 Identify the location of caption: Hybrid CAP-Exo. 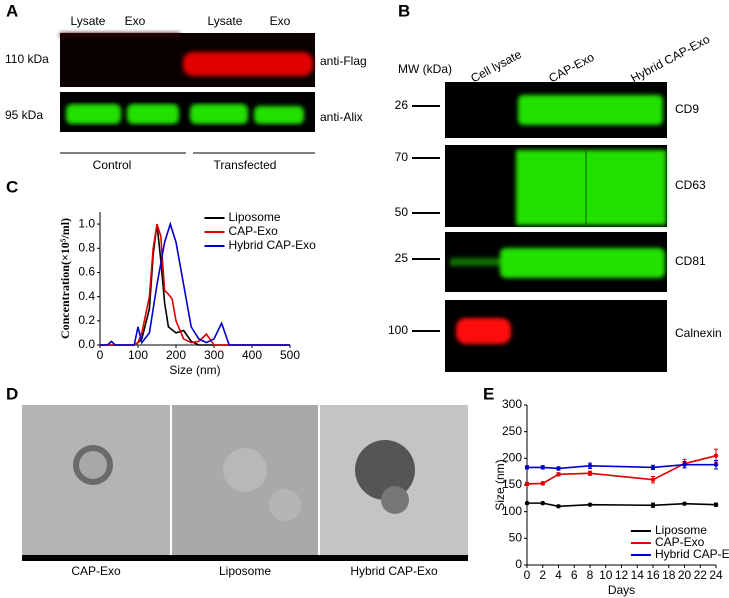
(394, 571).